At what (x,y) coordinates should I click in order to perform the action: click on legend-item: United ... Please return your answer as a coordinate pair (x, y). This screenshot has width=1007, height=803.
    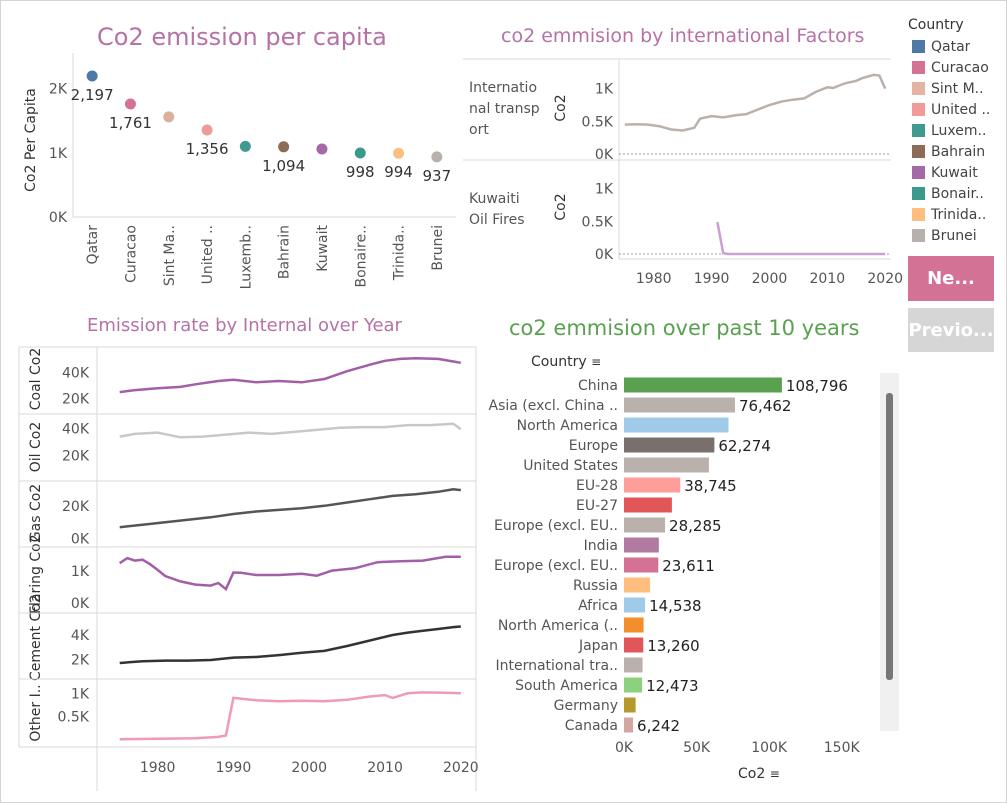
    Looking at the image, I should click on (954, 109).